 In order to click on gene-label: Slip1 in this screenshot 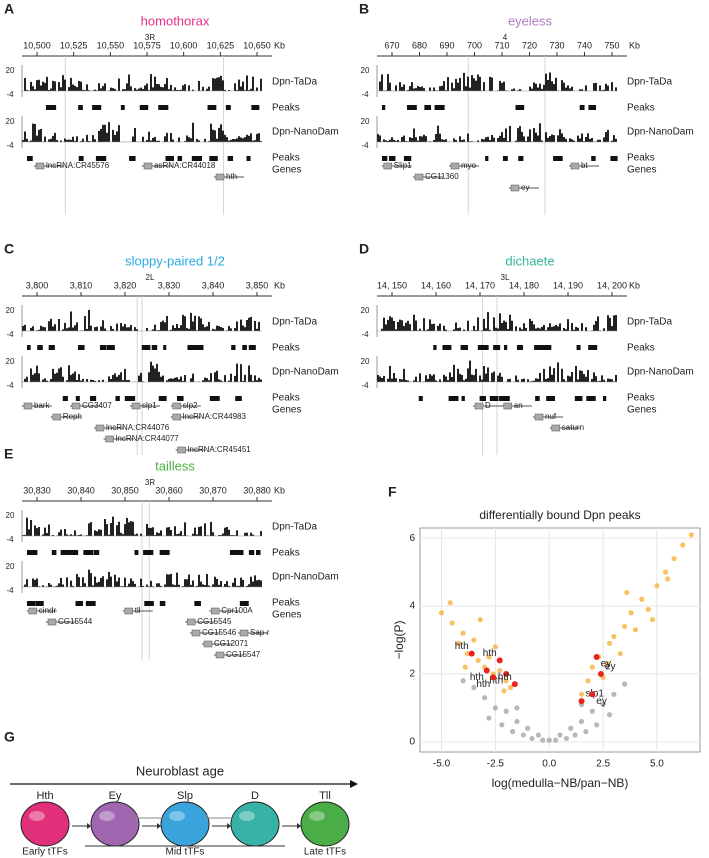, I will do `click(403, 165)`.